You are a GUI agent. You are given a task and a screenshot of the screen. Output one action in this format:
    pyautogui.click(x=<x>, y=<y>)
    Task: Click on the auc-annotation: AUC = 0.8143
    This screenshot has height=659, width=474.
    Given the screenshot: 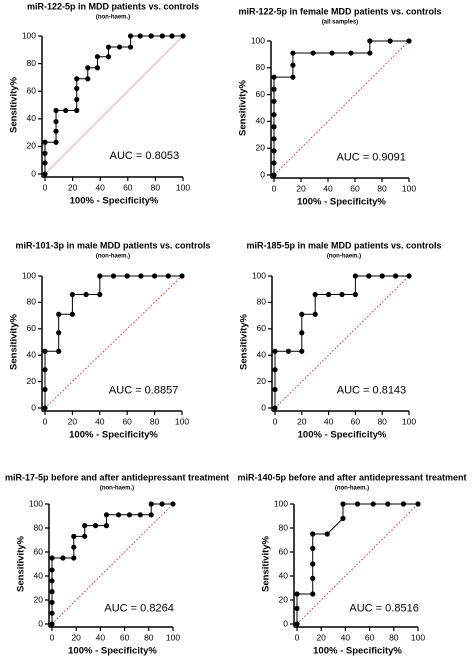 What is the action you would take?
    pyautogui.click(x=371, y=391)
    